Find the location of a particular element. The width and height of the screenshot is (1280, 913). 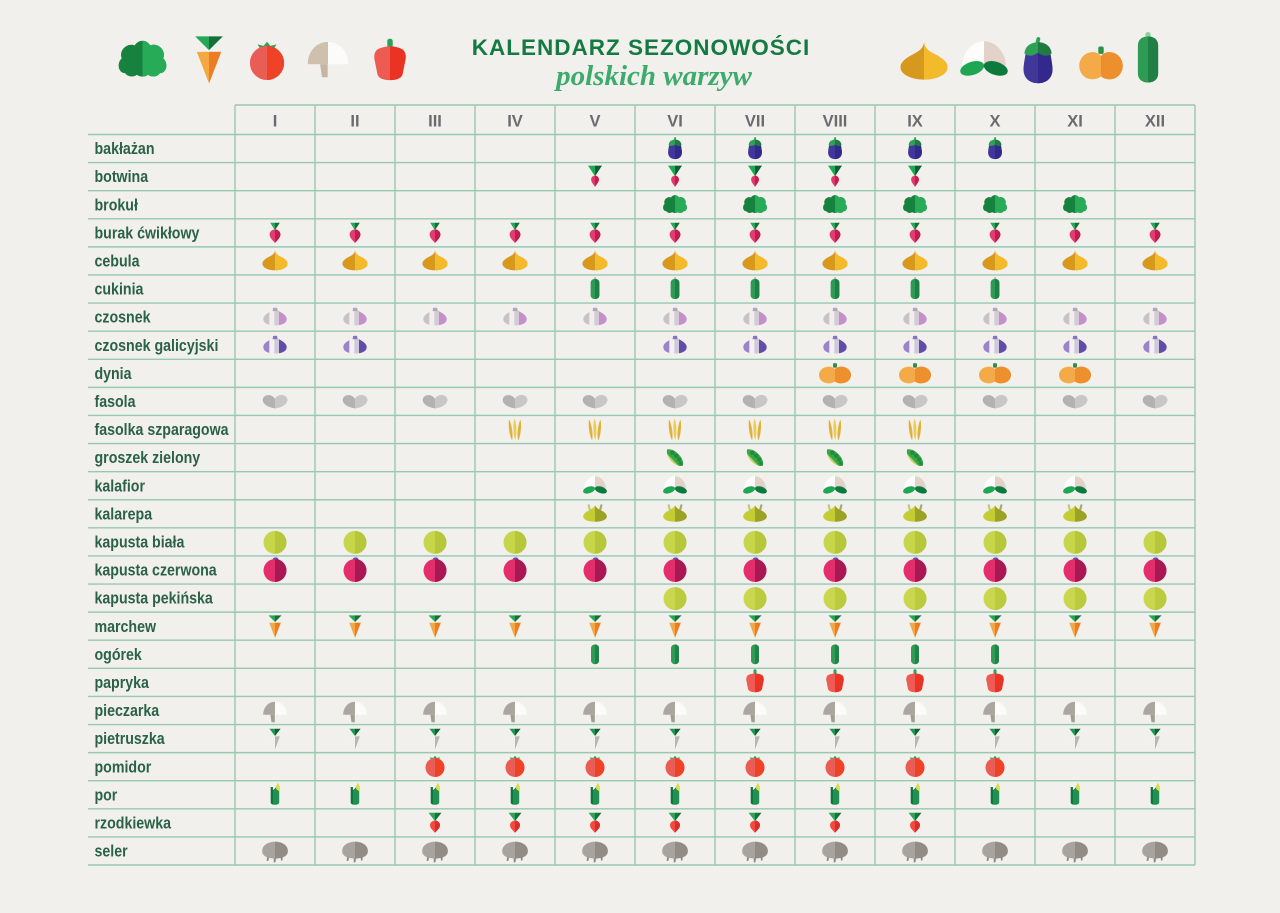

svg-text: burak ćwikłowy is located at coordinates (147, 233).